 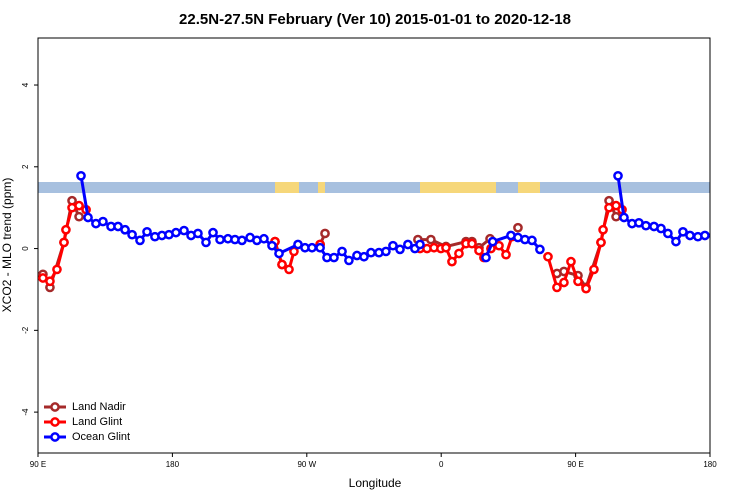 What do you see at coordinates (7, 245) in the screenshot?
I see `y-axis-label: XCO2 - MLO trend (ppm)` at bounding box center [7, 245].